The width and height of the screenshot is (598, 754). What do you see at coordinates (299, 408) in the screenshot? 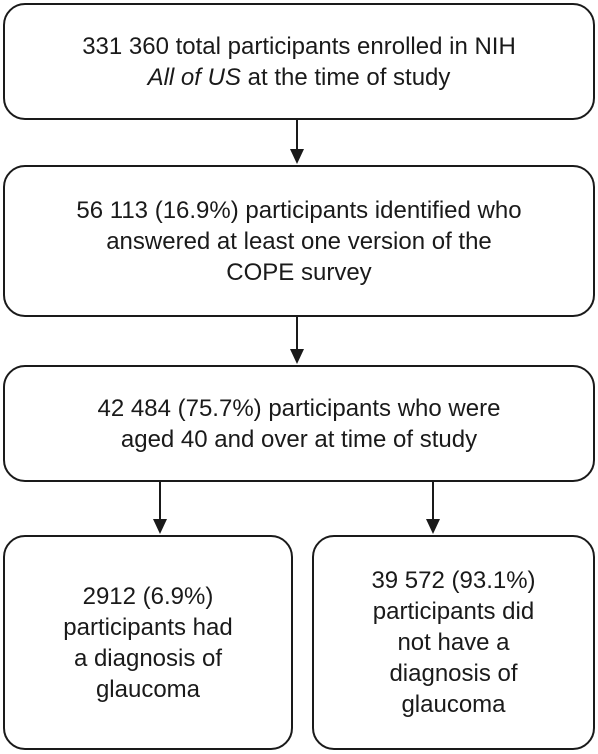
I see `box-aged-40-plus-line-1: 42 484 (75.7%) participants who were` at bounding box center [299, 408].